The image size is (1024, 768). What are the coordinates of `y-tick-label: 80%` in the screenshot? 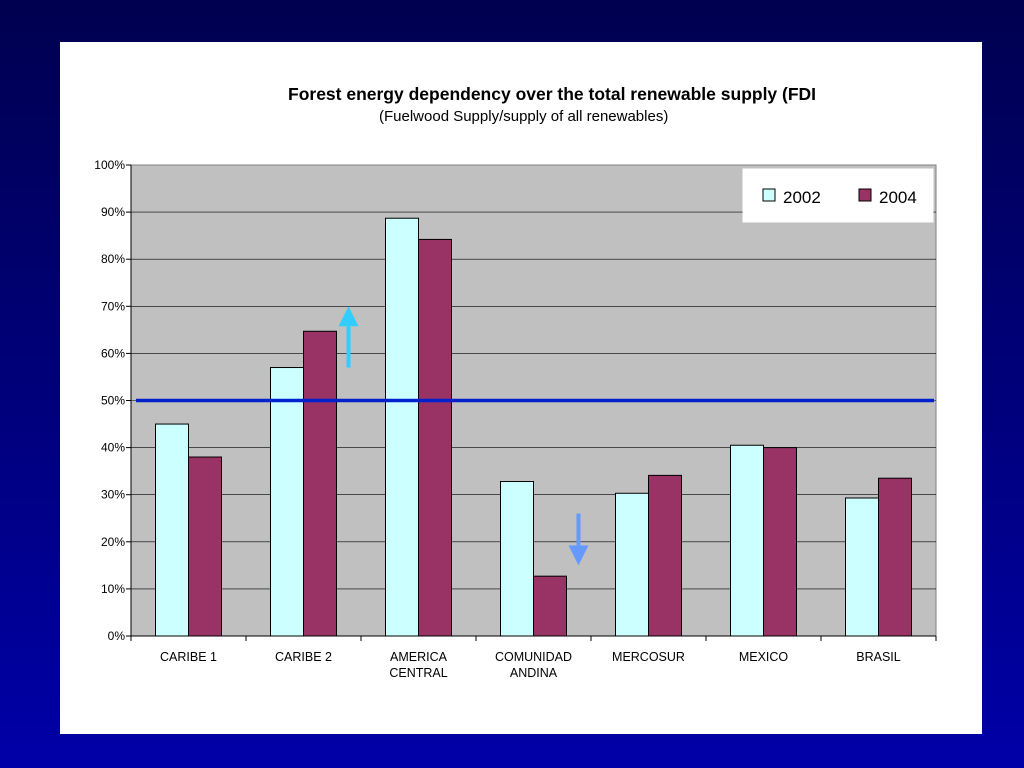 It's located at (113, 259).